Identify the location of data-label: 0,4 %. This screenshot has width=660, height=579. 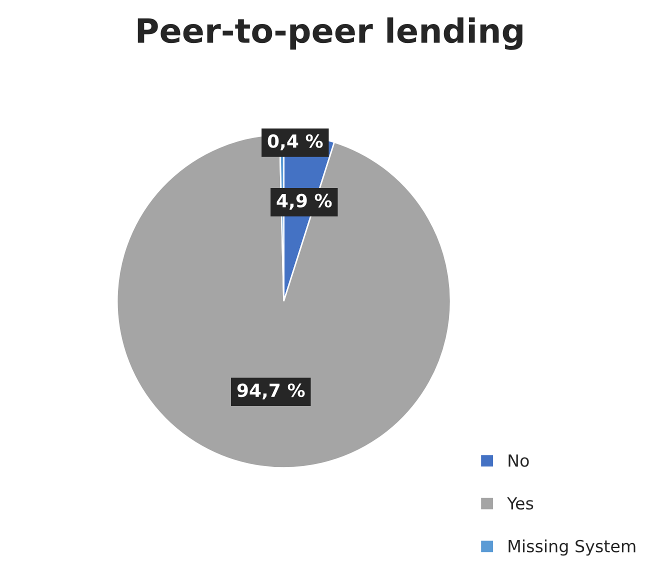
(295, 142).